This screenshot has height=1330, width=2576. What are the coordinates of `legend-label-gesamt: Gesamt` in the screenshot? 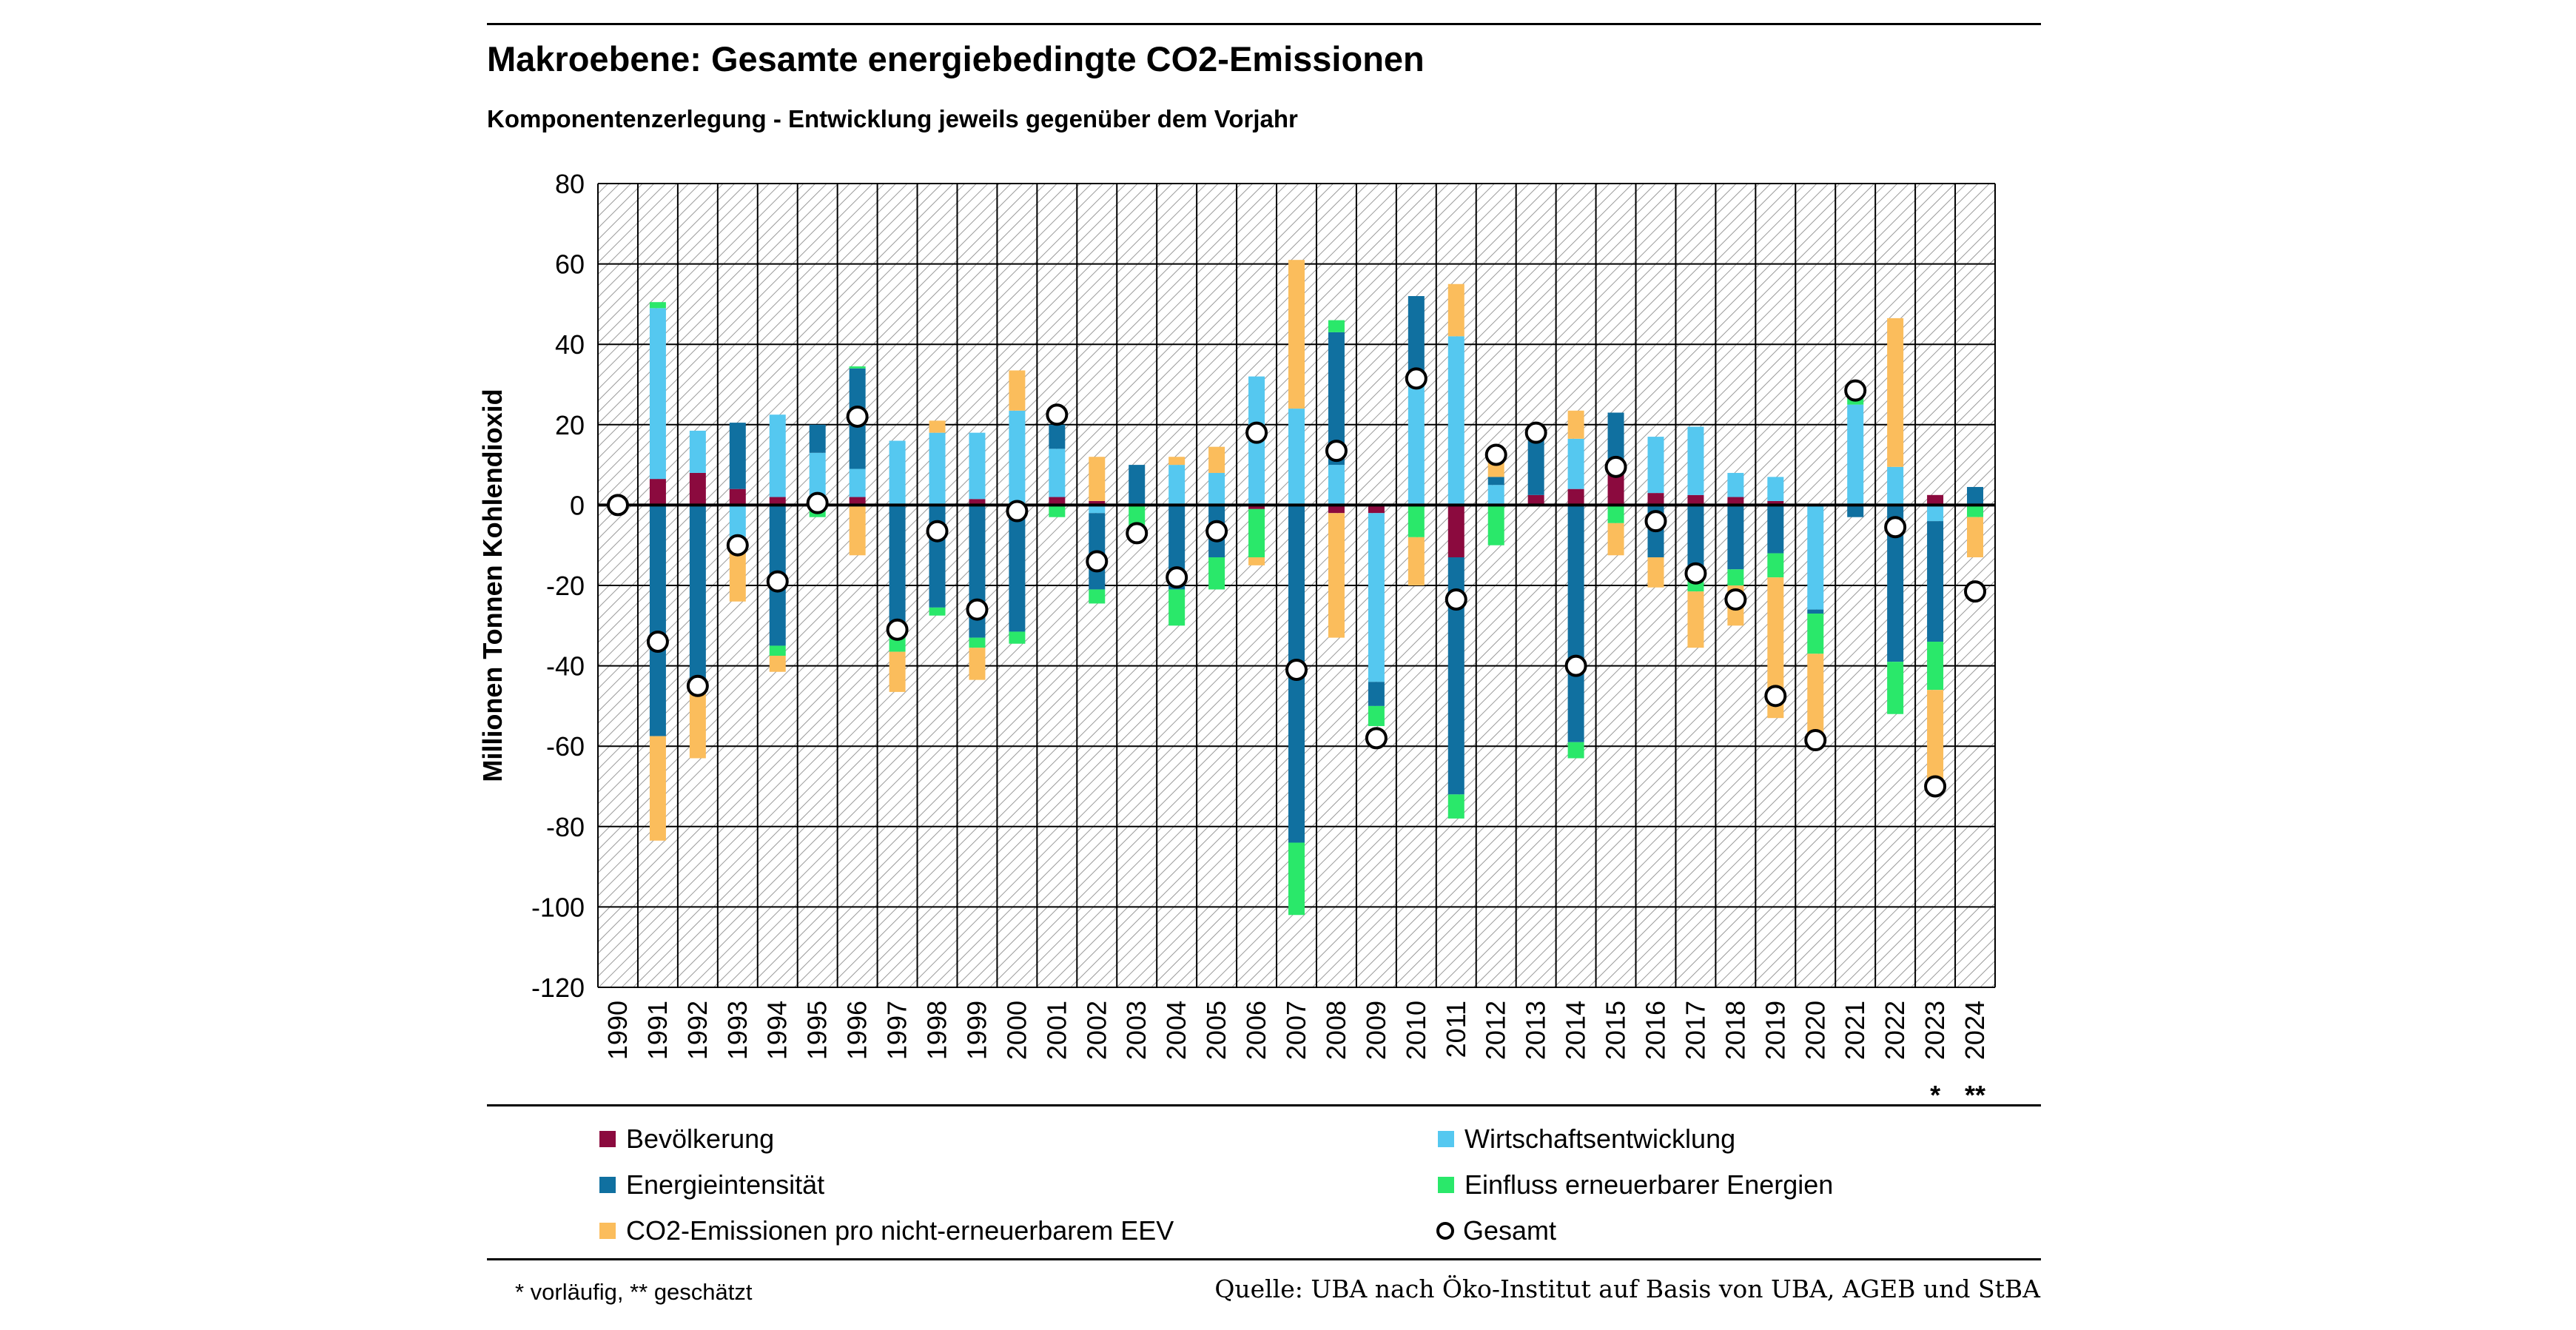 It's located at (1510, 1231).